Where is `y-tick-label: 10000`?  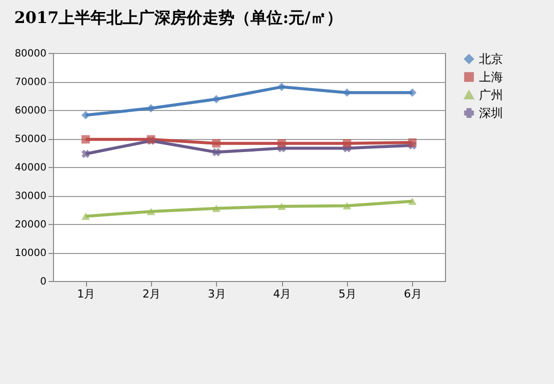 y-tick-label: 10000 is located at coordinates (30, 253).